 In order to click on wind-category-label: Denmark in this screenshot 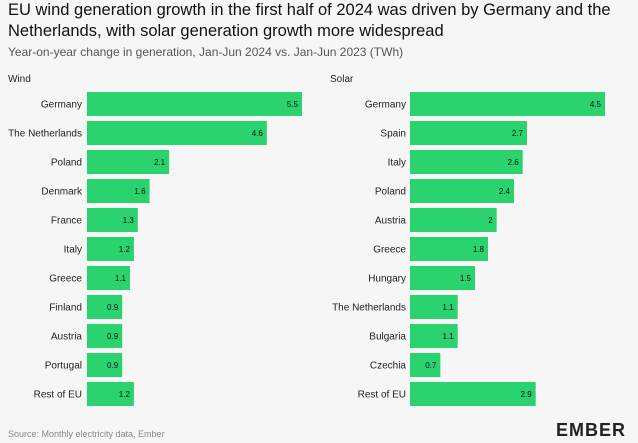, I will do `click(62, 192)`.